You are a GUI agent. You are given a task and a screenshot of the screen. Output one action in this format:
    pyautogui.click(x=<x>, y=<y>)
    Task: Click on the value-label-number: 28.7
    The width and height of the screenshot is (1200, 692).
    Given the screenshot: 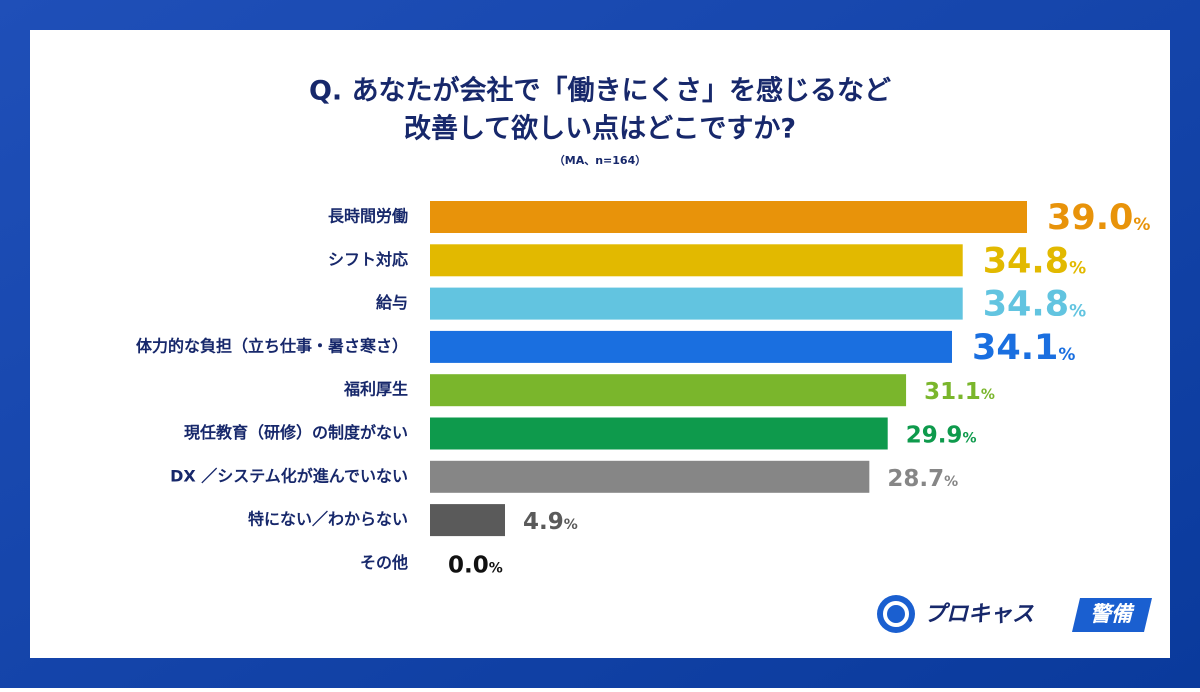 What is the action you would take?
    pyautogui.click(x=915, y=478)
    